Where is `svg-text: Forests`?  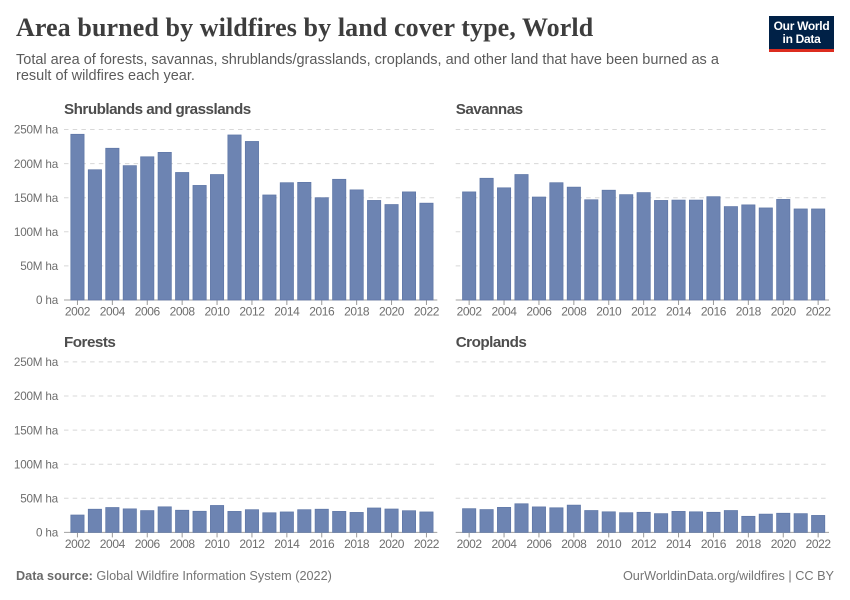
svg-text: Forests is located at coordinates (89, 342).